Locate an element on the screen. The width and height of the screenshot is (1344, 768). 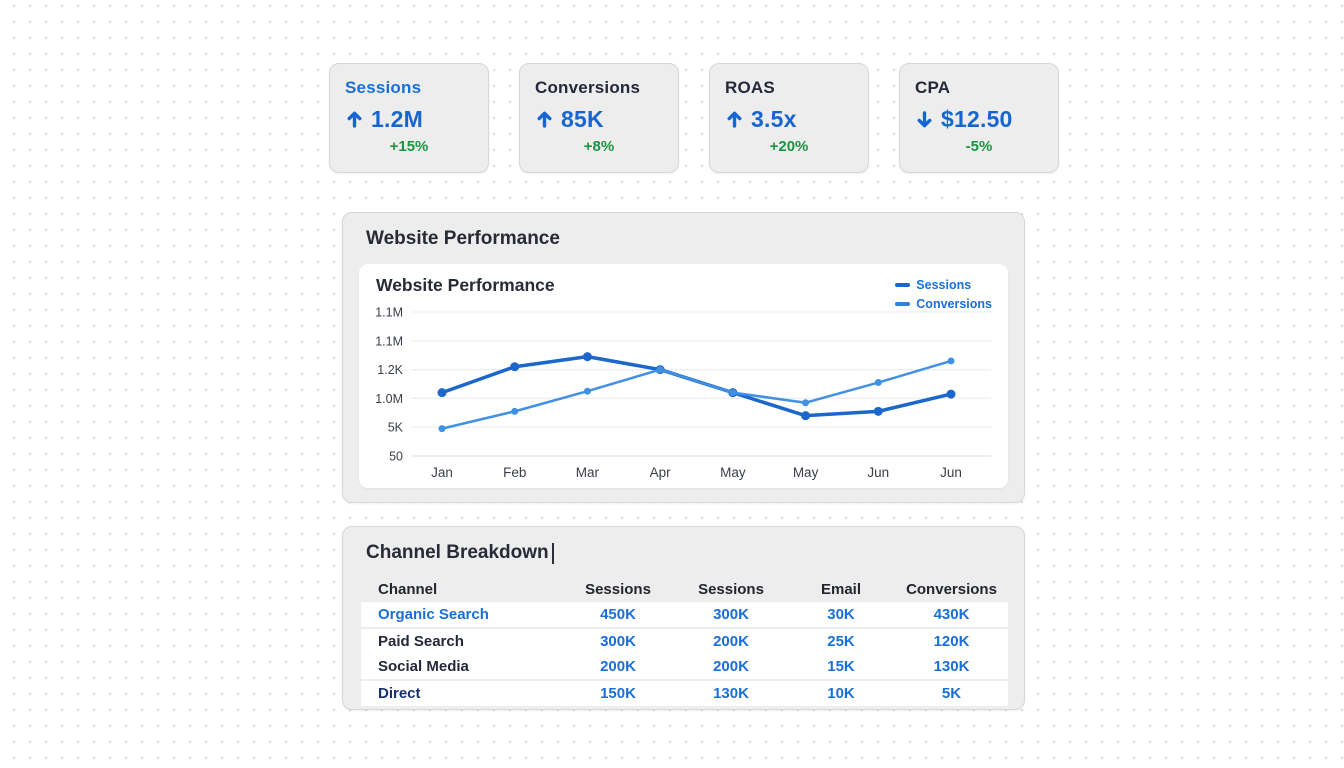
breakdown-title-text: Channel Breakdown is located at coordinates (457, 552).